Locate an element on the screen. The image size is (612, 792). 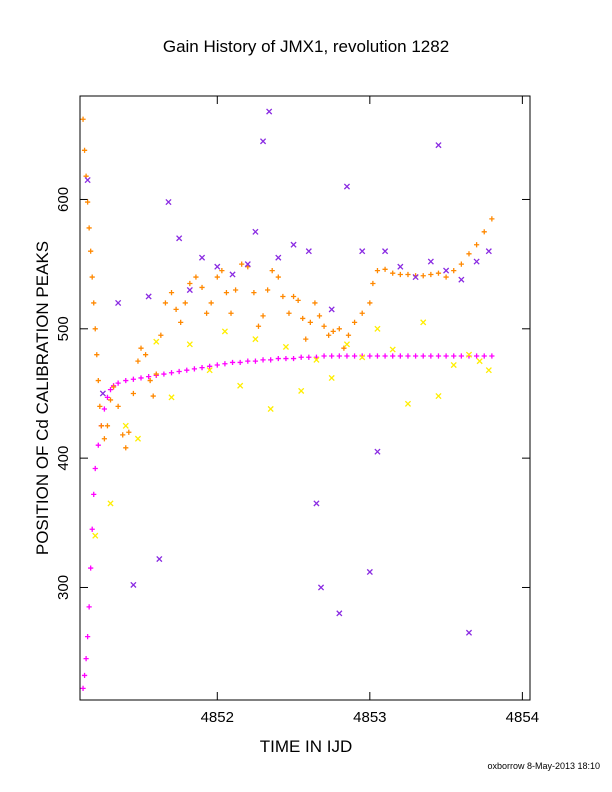
y-axis-label: POSITION OF Cd CALIBRATION PEAKS is located at coordinates (42, 398).